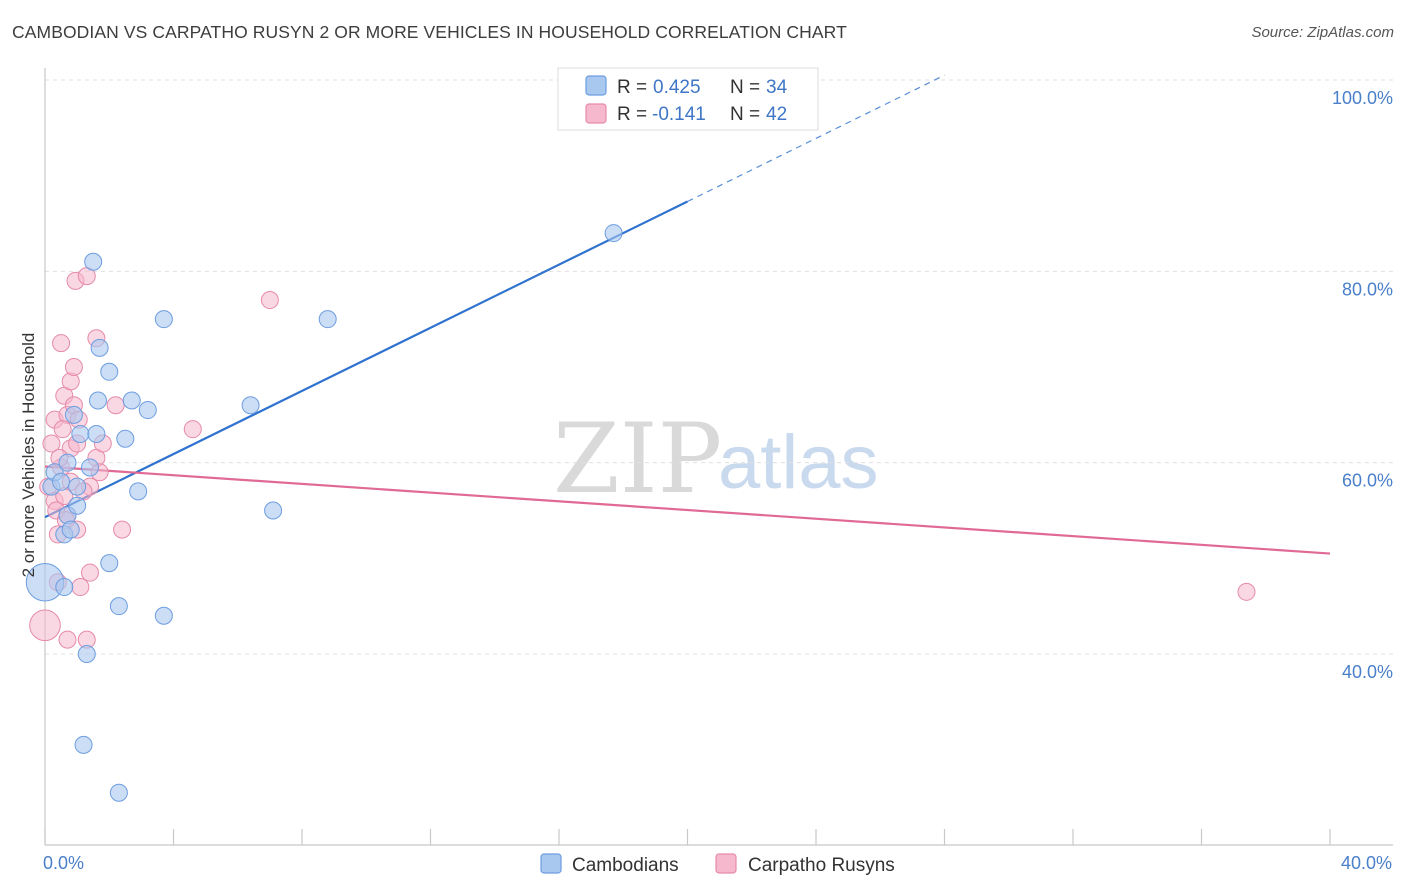  I want to click on bottom-legend-cambodians: Cambodians, so click(625, 865).